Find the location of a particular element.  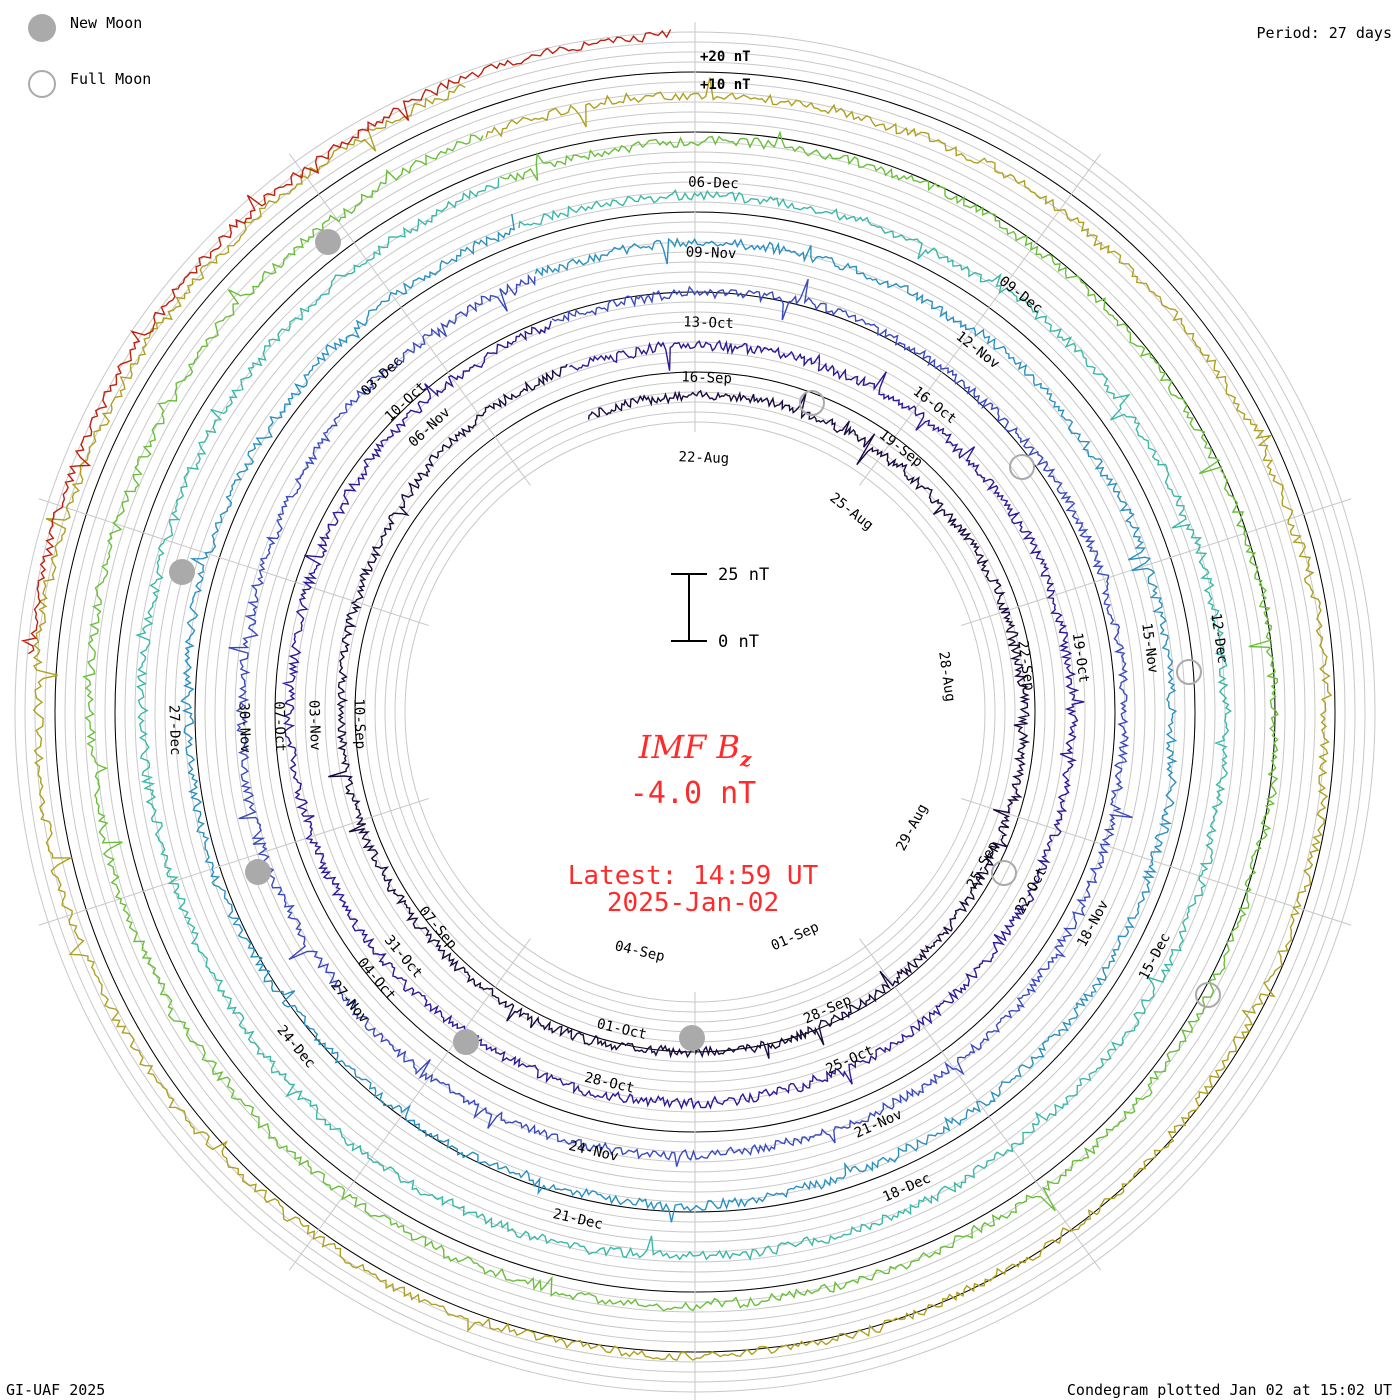

date-label: 16-Sep is located at coordinates (706, 378).